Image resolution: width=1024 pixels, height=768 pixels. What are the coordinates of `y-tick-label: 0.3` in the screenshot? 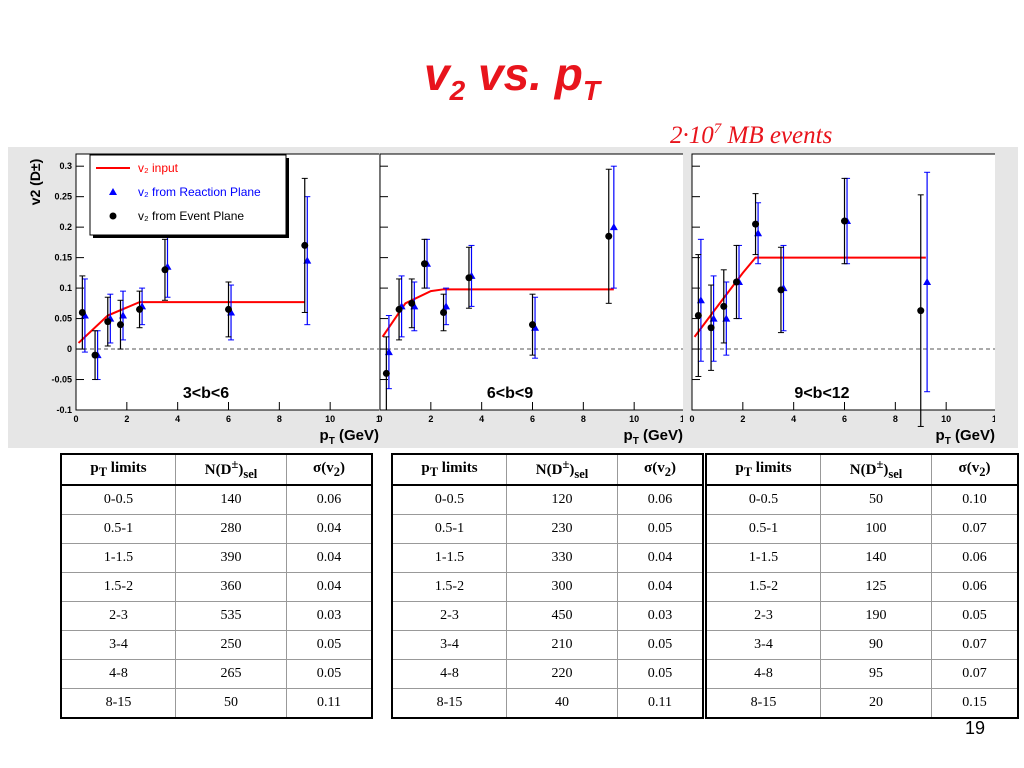 It's located at (65, 166).